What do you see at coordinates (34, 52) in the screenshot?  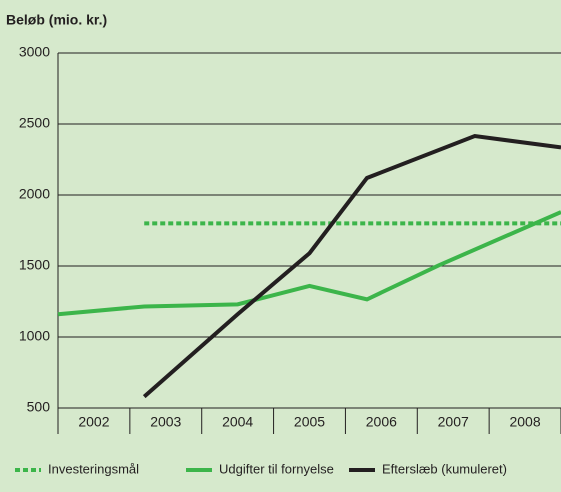 I see `y-tick-label: 3000` at bounding box center [34, 52].